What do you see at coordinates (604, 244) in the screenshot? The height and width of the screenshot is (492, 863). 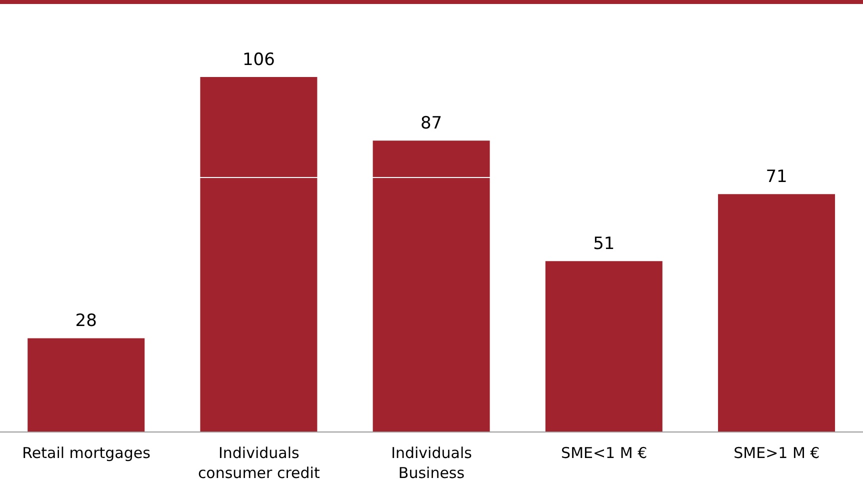 I see `data-label: 51` at bounding box center [604, 244].